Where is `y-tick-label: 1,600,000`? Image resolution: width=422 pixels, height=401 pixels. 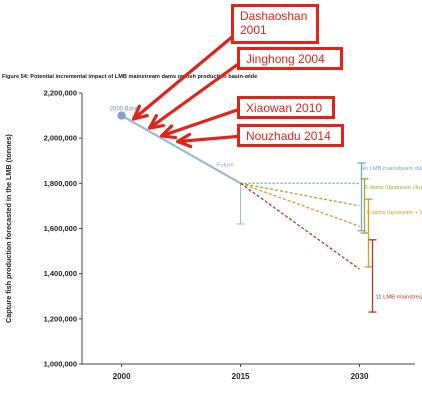
y-tick-label: 1,600,000 is located at coordinates (60, 228).